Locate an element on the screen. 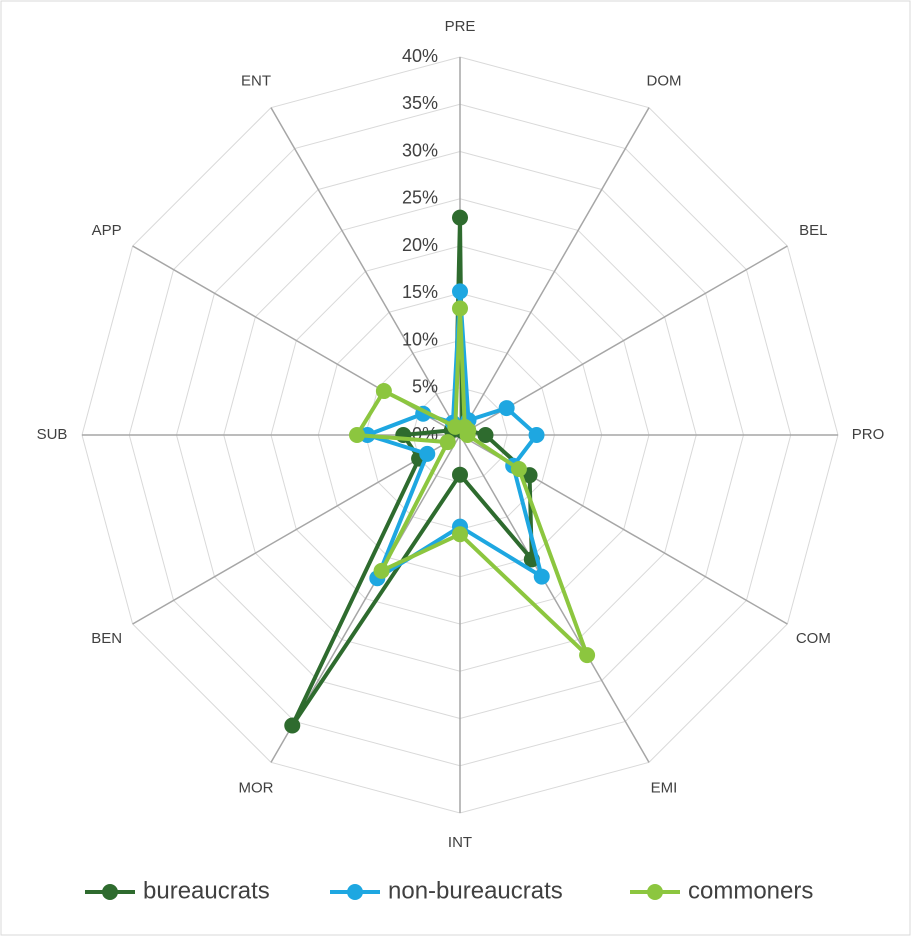 This screenshot has height=936, width=911. category-label: COM is located at coordinates (813, 638).